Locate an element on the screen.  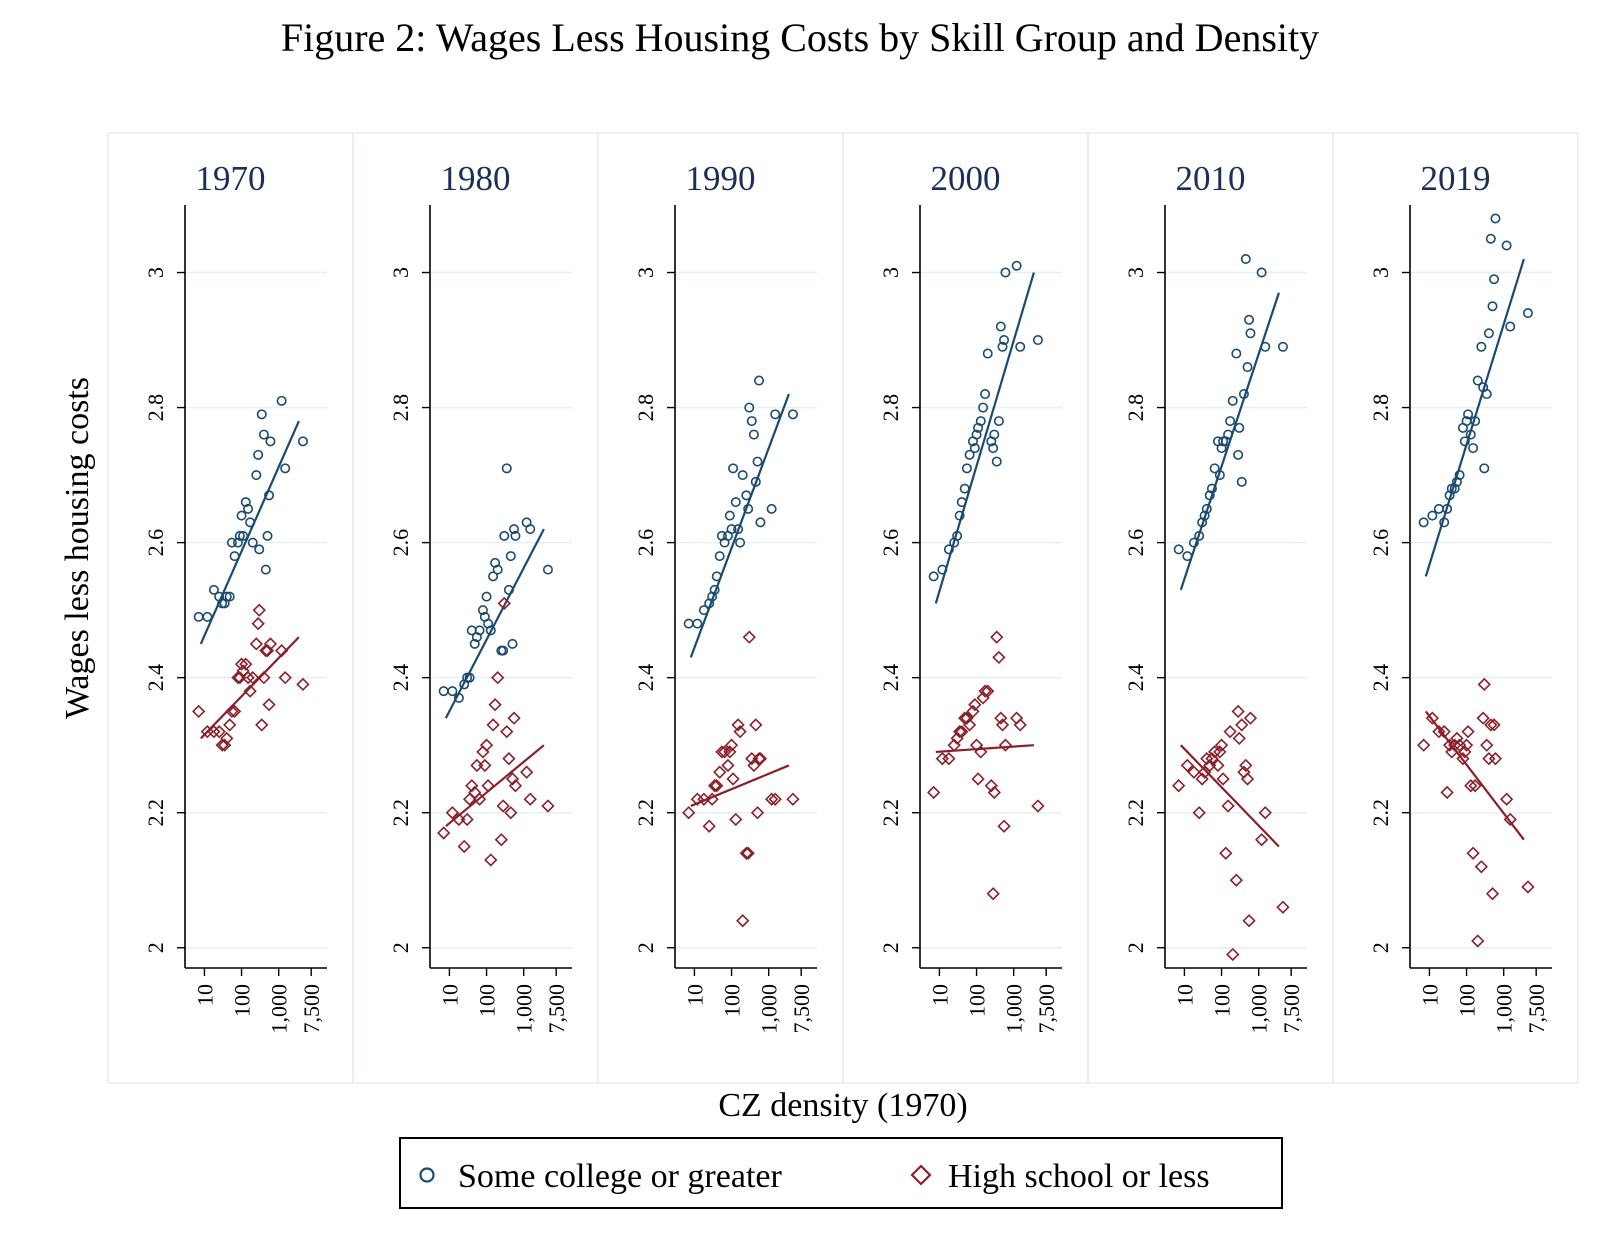
panel-1990: 1990 2 2.2 2.4 2.6 2.8 3 10 100 1,000 7,500 is located at coordinates (720, 608).